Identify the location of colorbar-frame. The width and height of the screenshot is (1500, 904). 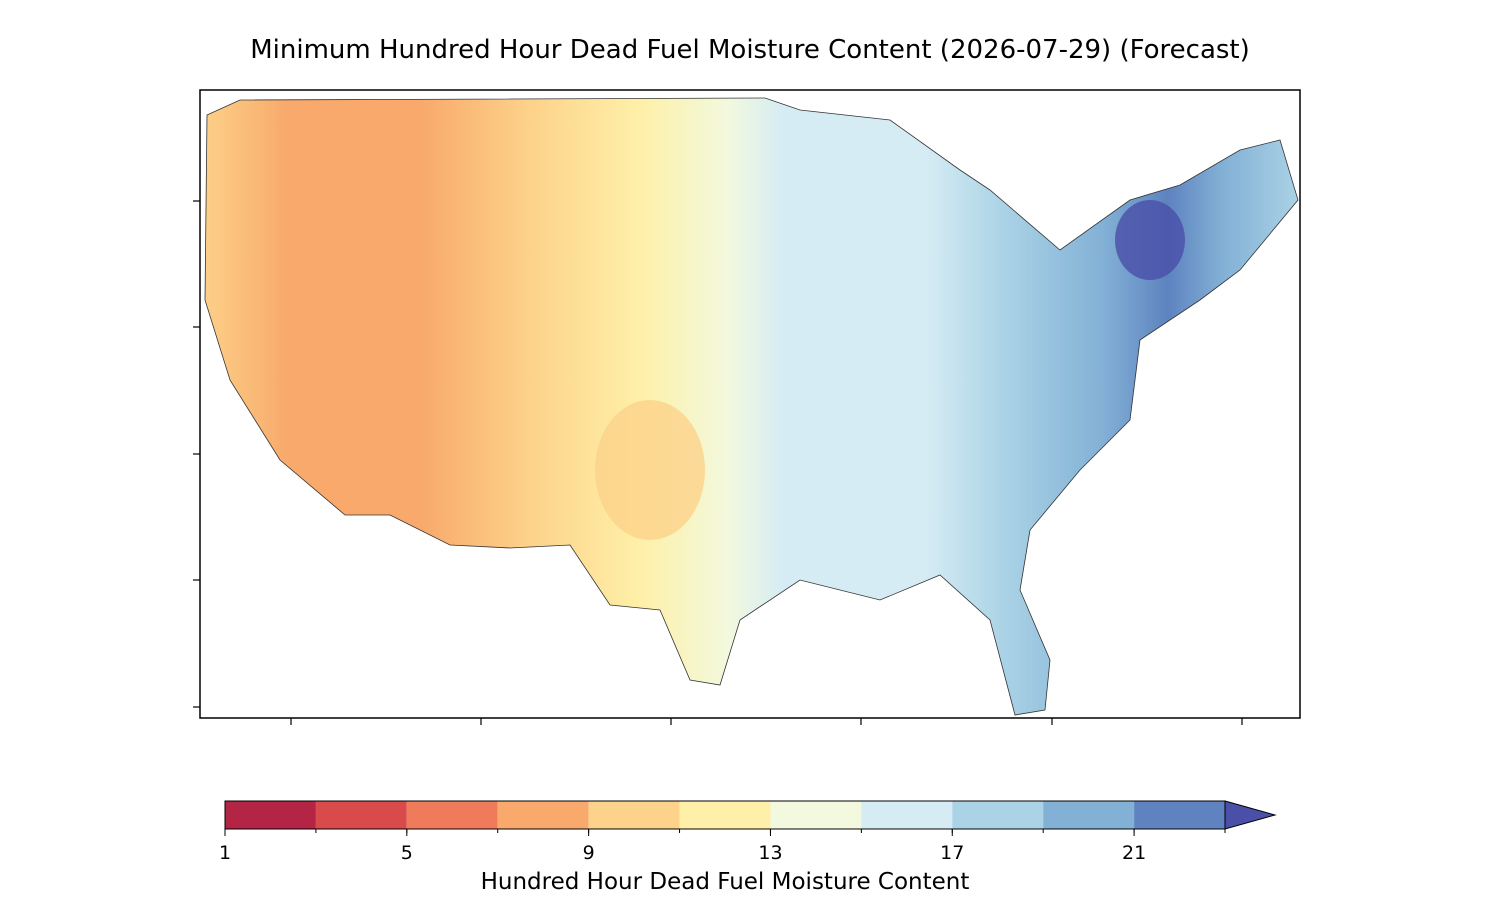
(725, 815).